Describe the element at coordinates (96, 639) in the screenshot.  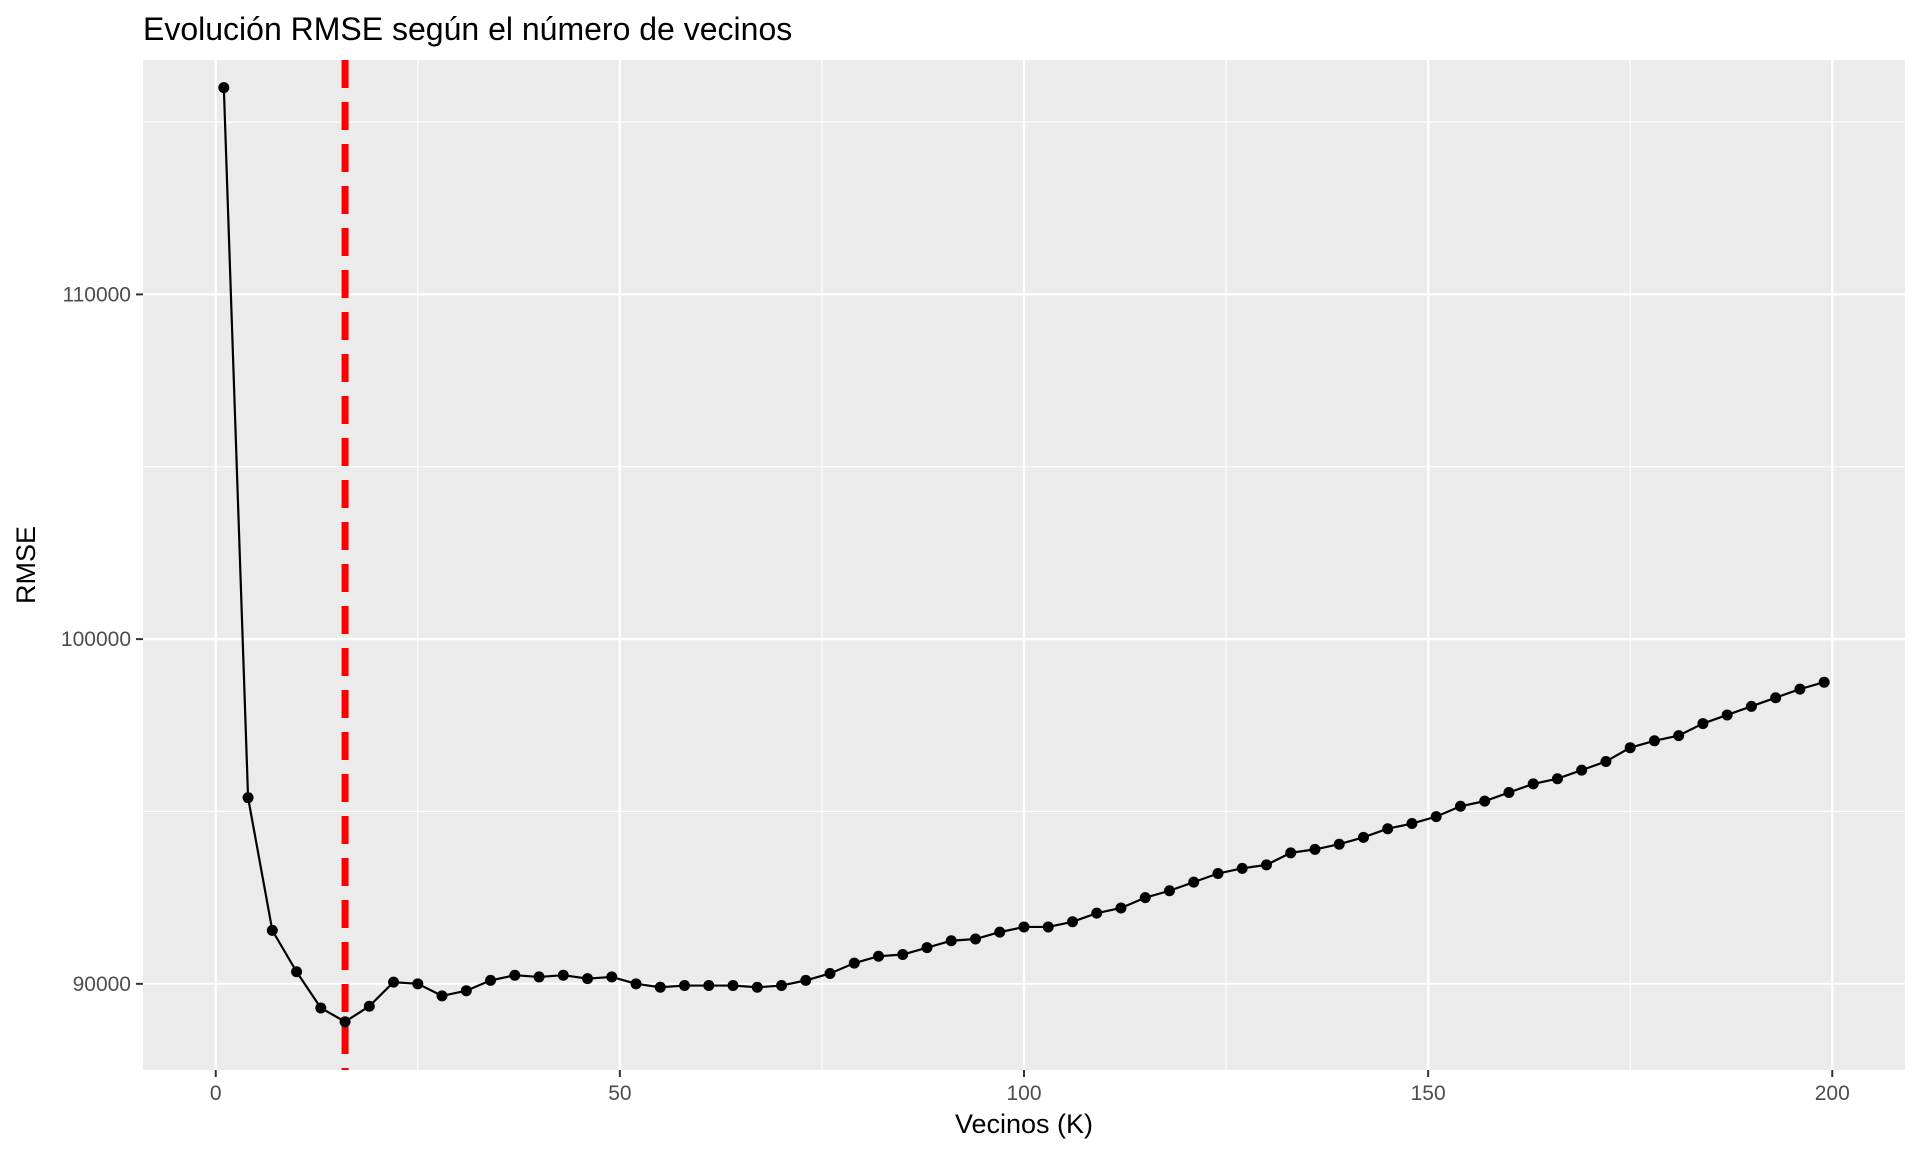
I see `y-tick-label-1: 100000` at that location.